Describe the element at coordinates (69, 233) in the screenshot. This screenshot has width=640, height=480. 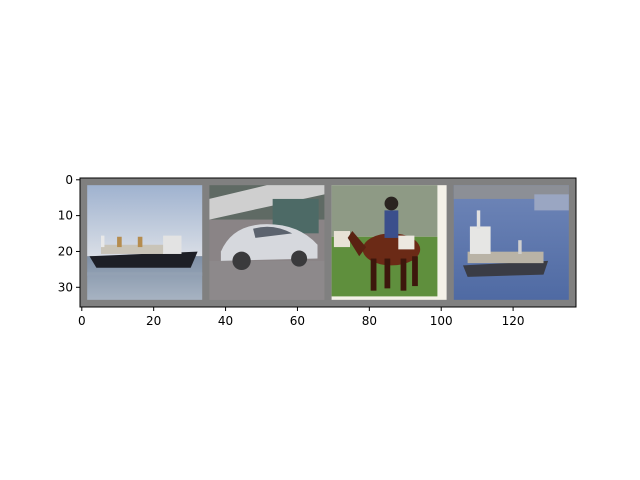
I see `y-axis-ticks: 0 10 20 30` at that location.